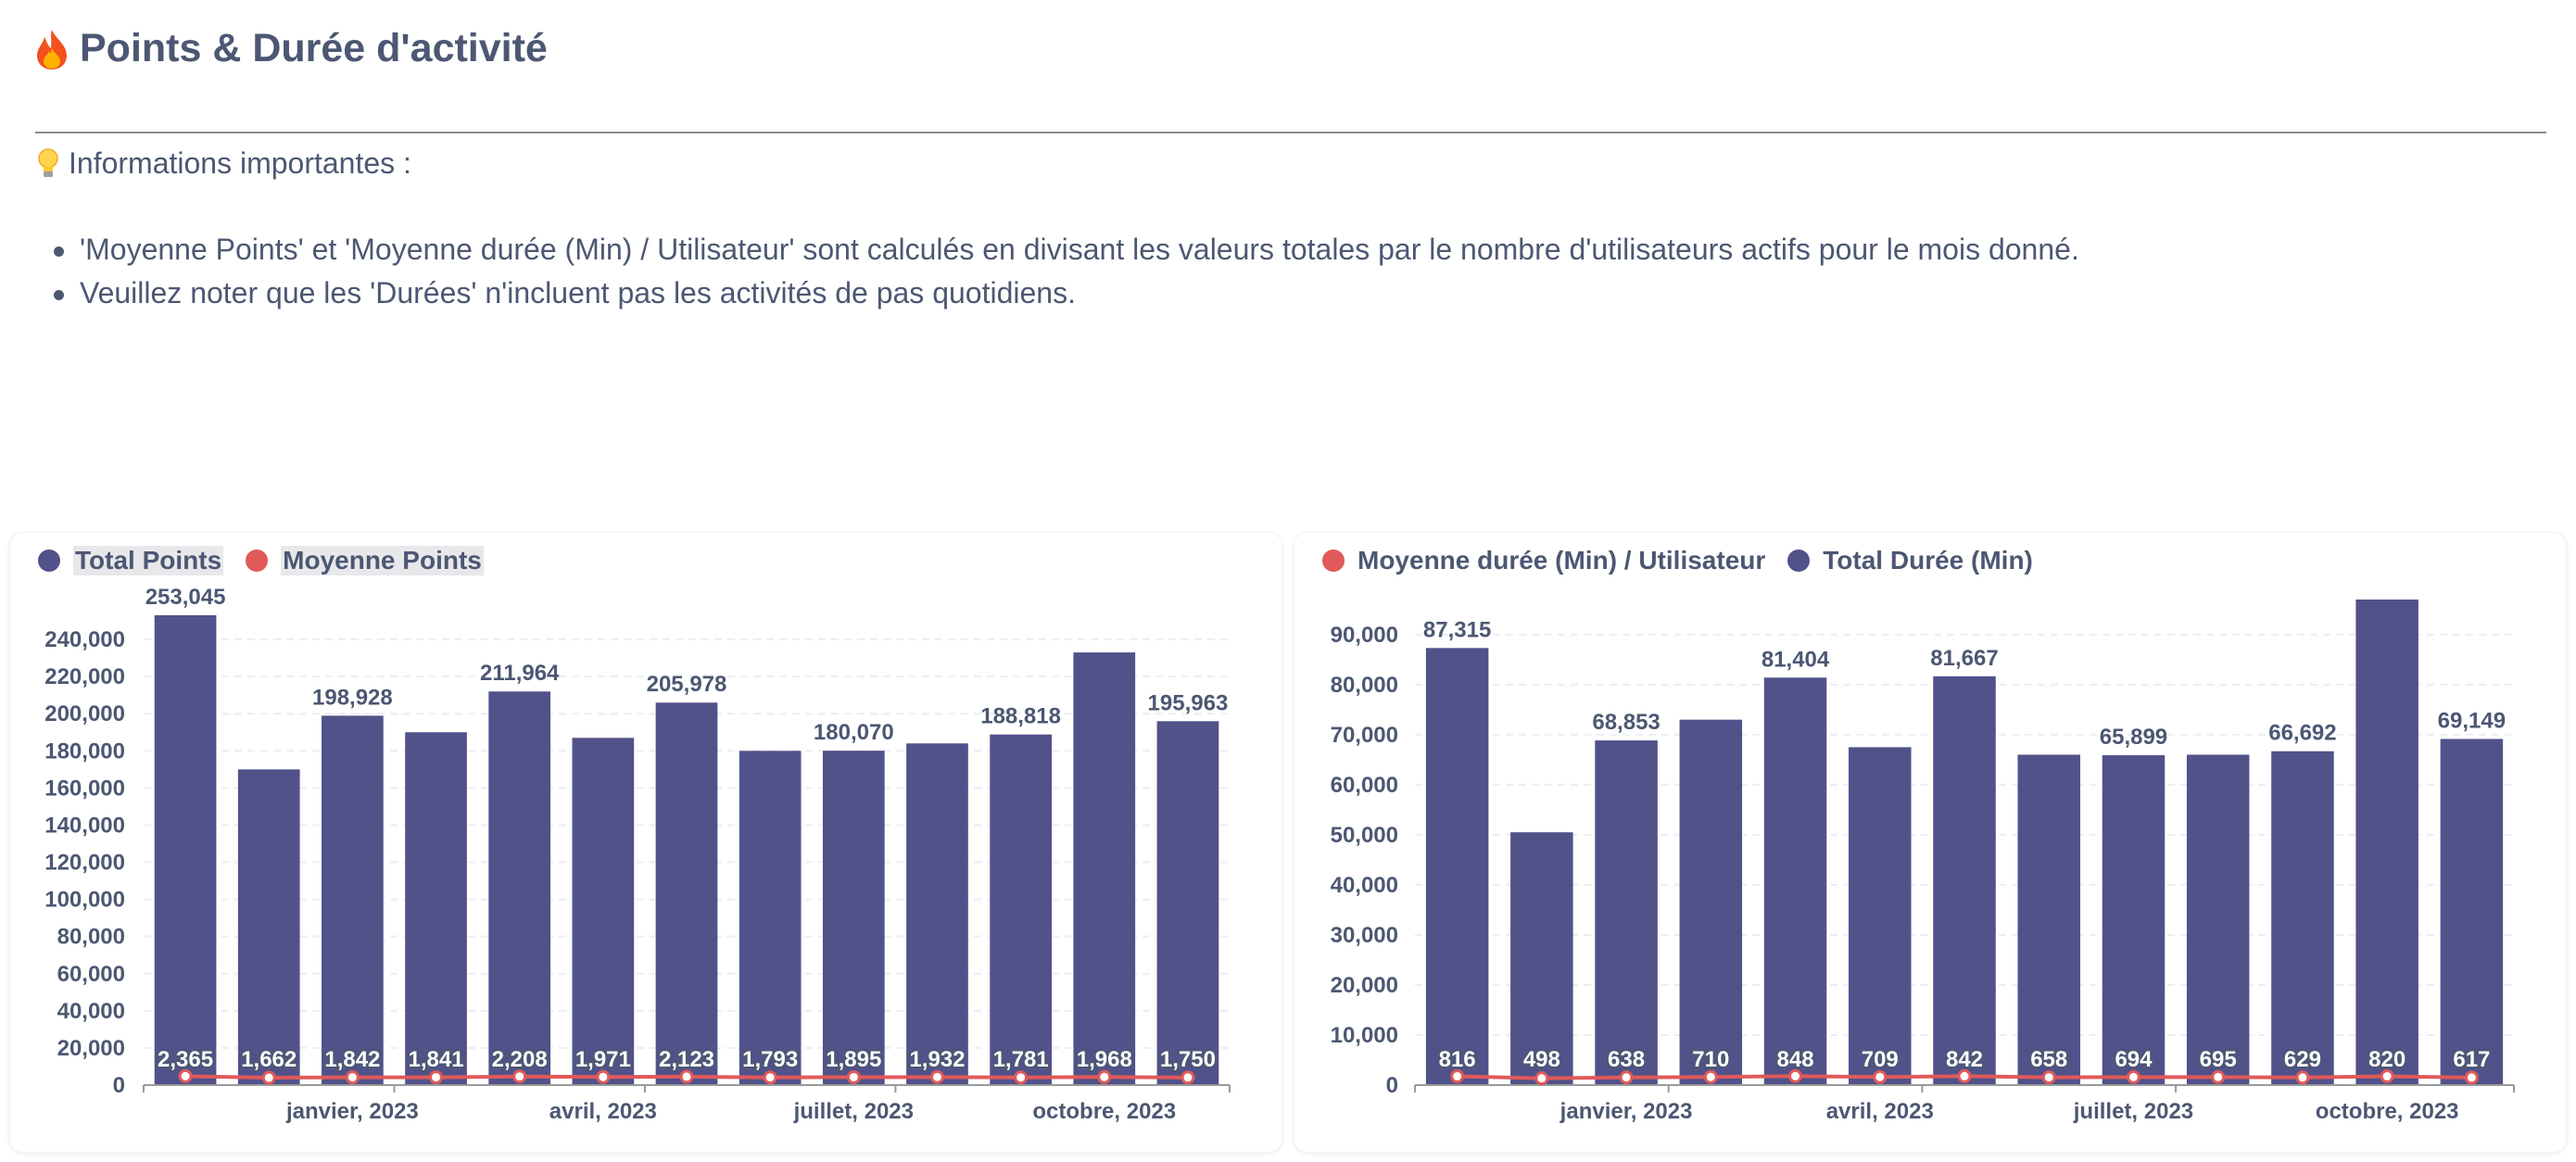 This screenshot has height=1162, width=2576. I want to click on bar-data-label: 68,853, so click(1626, 722).